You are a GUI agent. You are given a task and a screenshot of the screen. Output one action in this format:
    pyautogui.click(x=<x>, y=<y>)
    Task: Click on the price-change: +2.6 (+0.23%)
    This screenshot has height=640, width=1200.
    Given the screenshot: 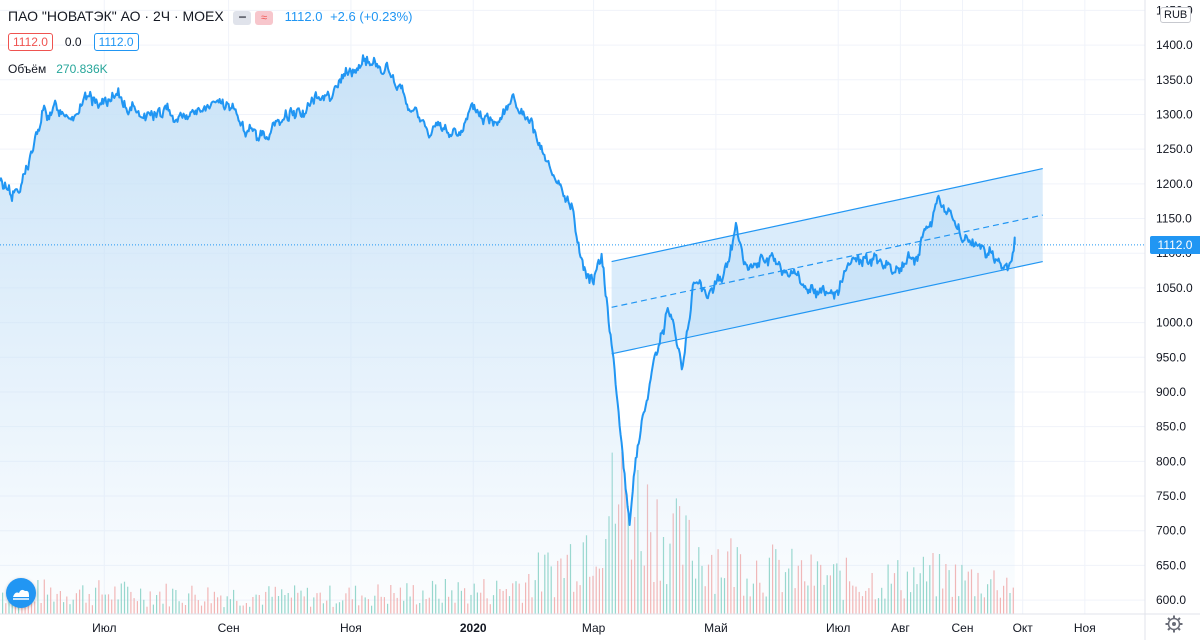 What is the action you would take?
    pyautogui.click(x=371, y=16)
    